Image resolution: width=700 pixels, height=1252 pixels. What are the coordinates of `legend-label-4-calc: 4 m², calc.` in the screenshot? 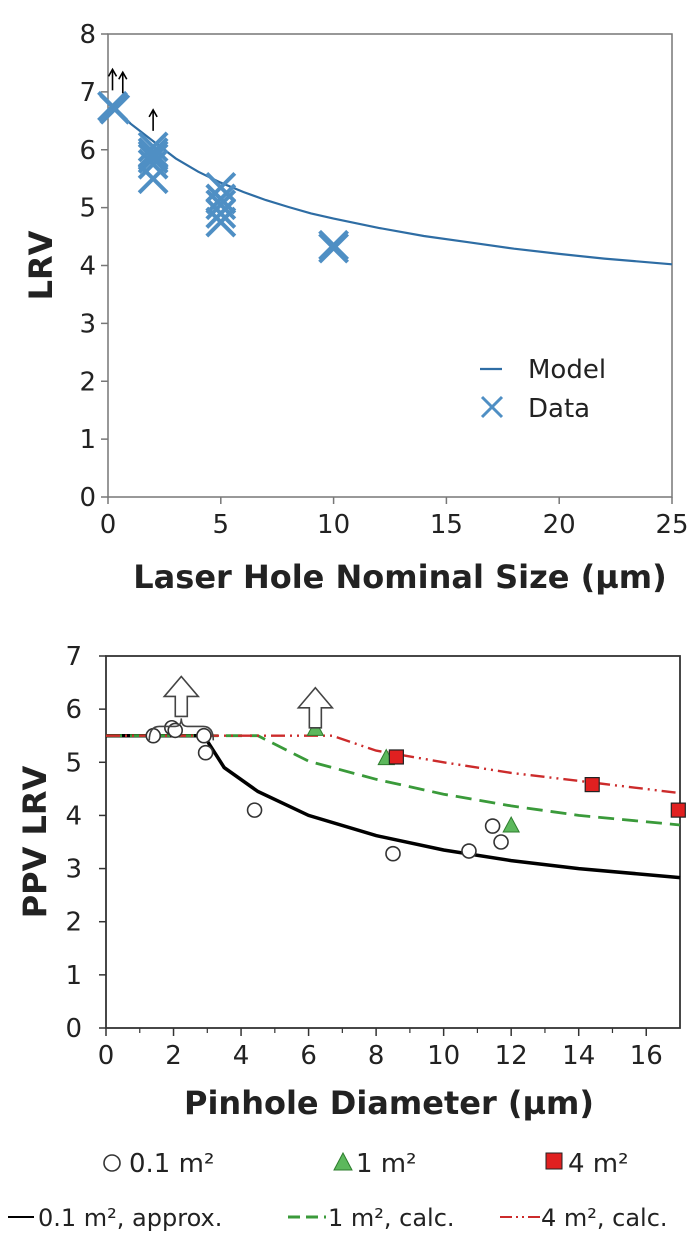 It's located at (604, 1218).